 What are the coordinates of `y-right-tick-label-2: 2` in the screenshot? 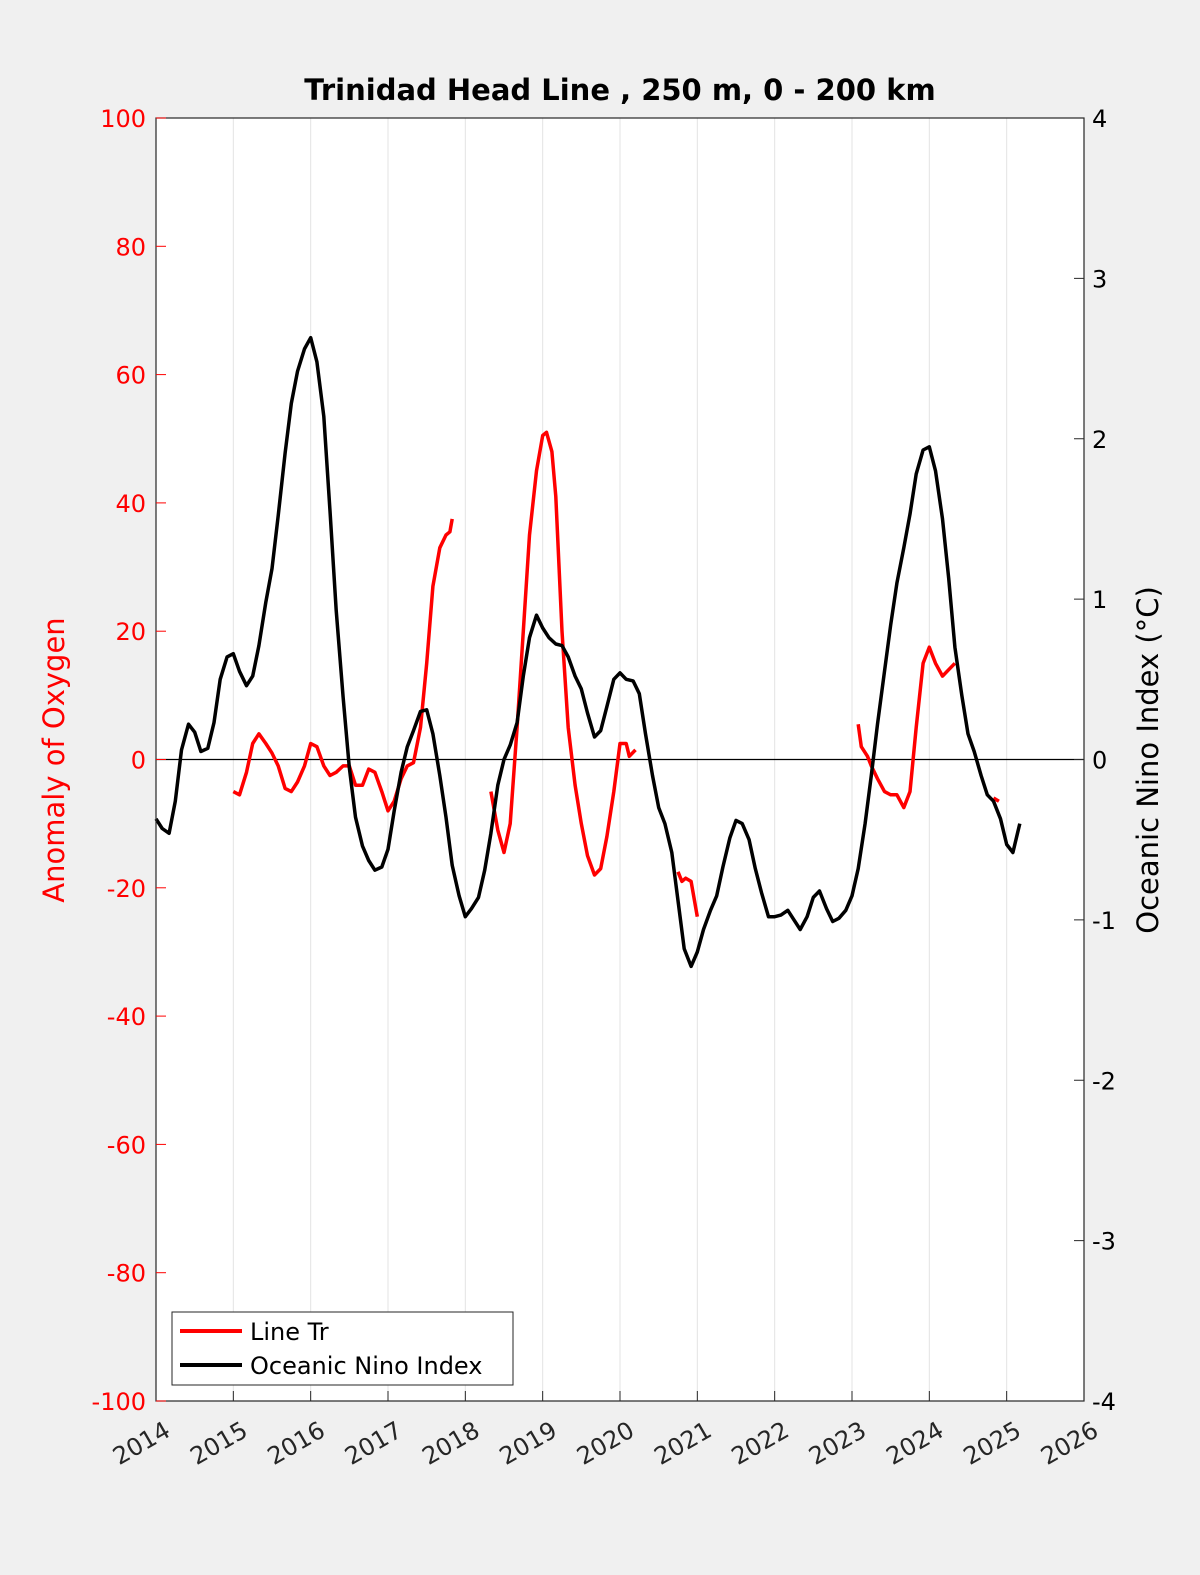 It's located at (1099, 440).